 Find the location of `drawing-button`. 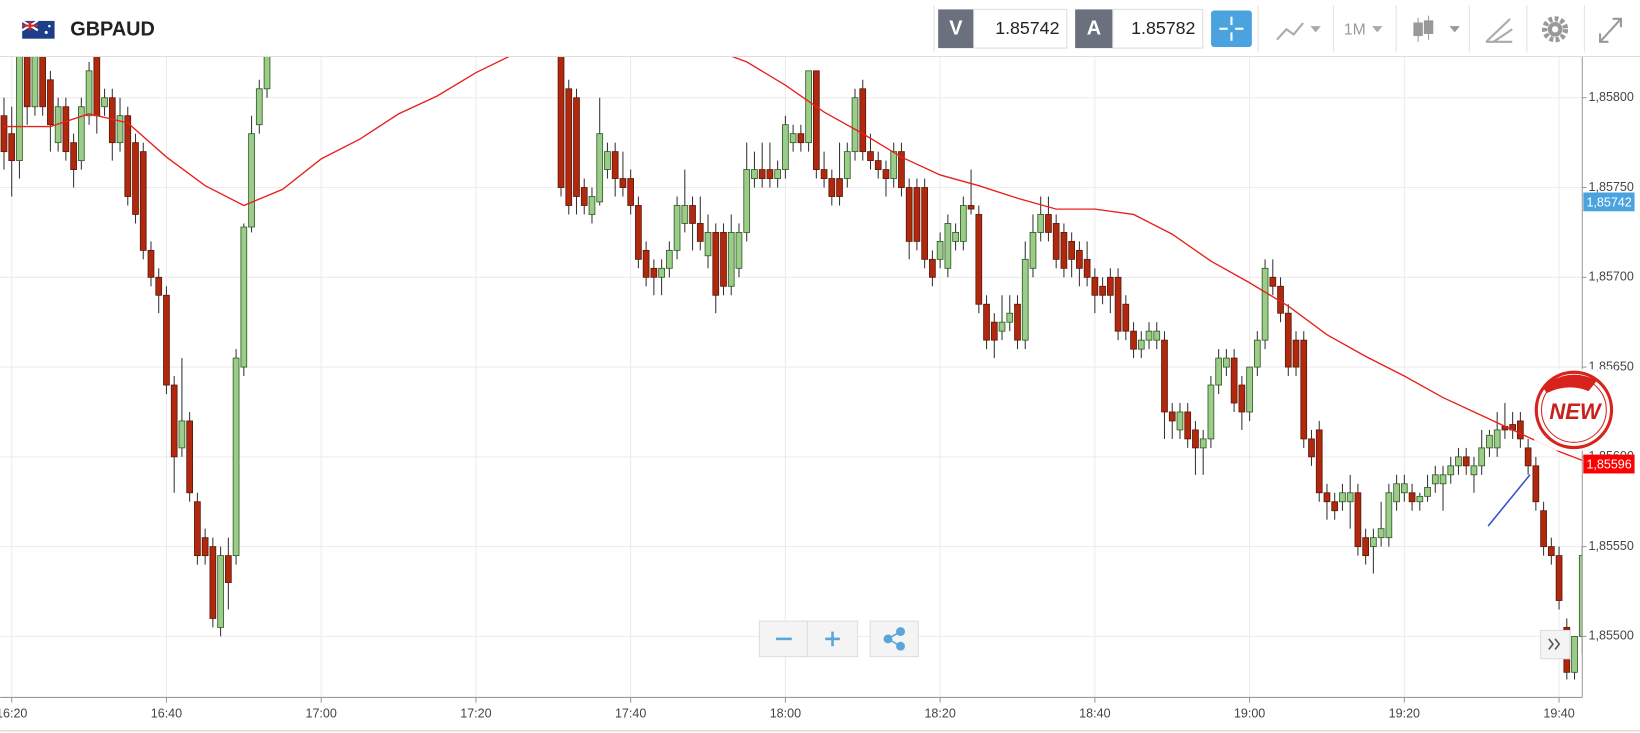

drawing-button is located at coordinates (1499, 30).